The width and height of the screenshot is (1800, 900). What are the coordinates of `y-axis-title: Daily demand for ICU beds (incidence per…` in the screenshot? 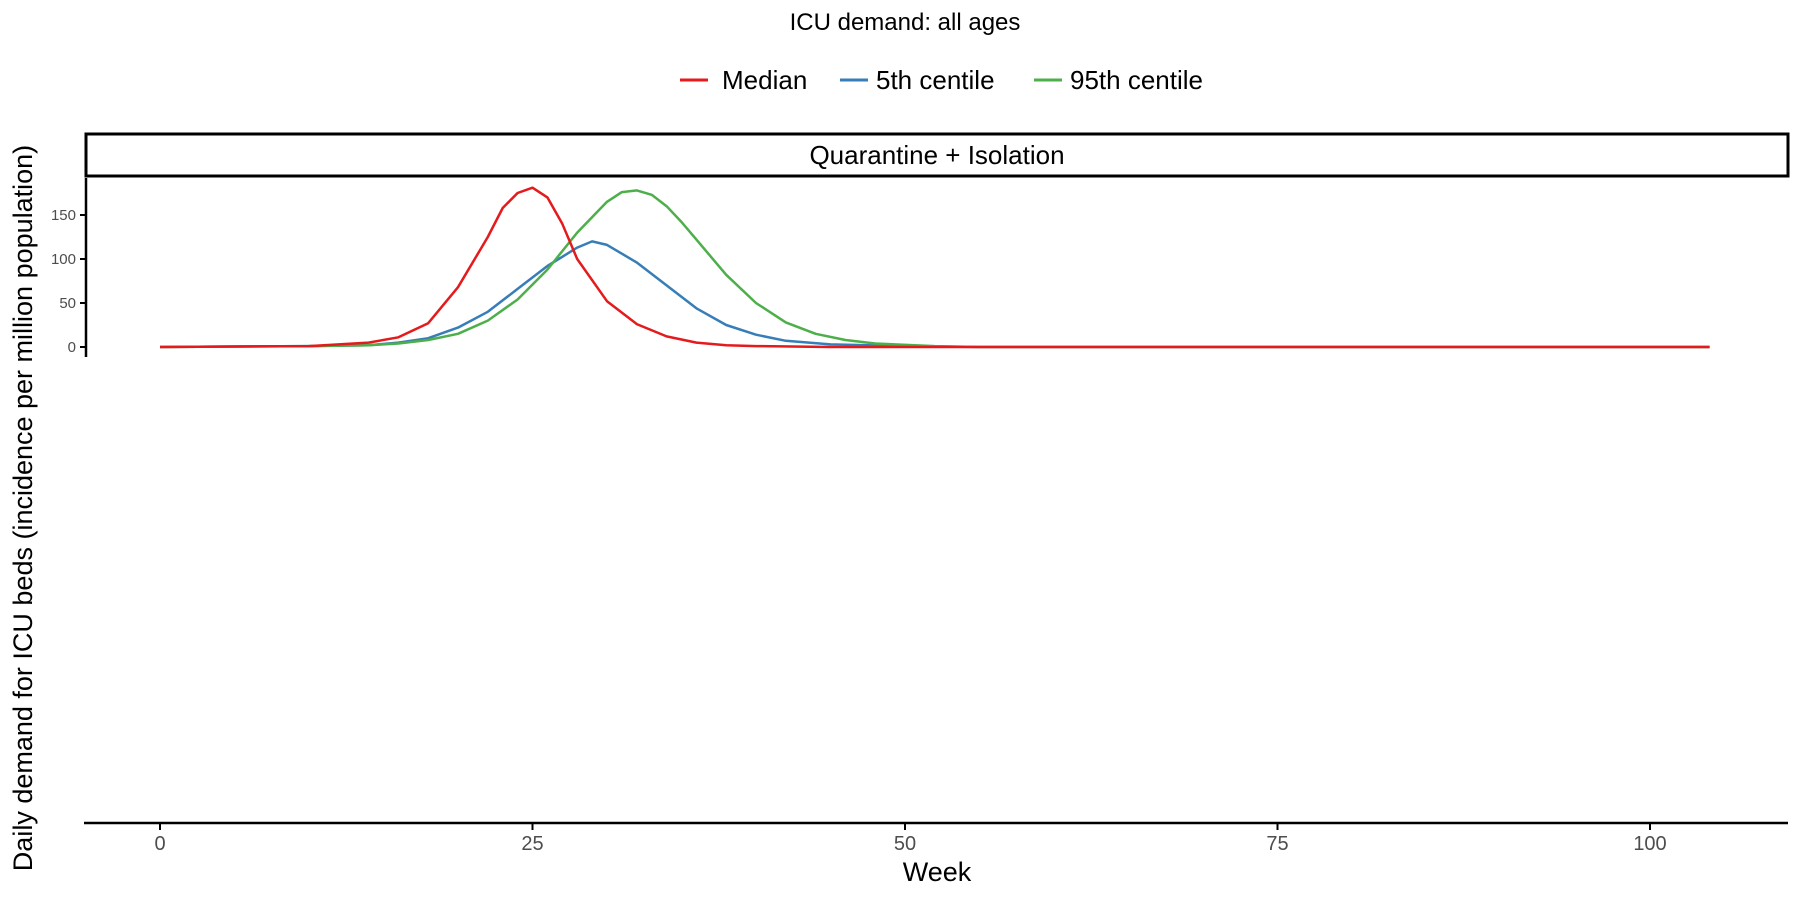 It's located at (23, 508).